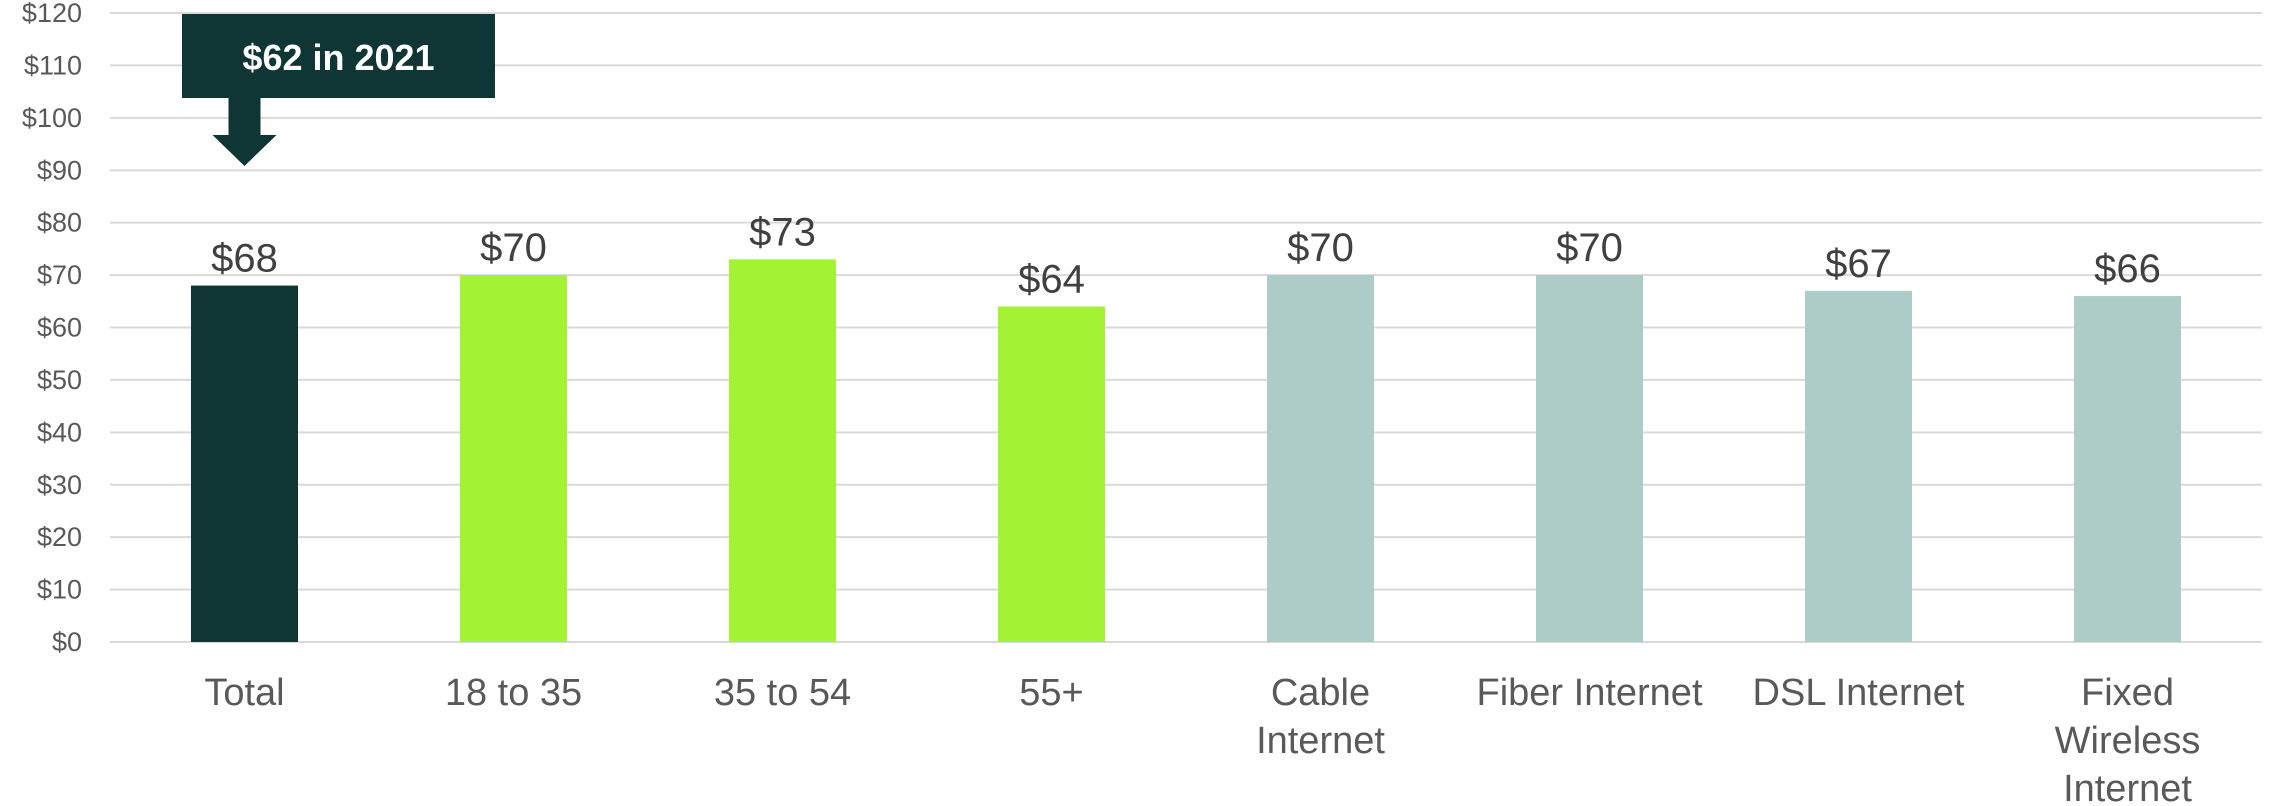 Image resolution: width=2271 pixels, height=806 pixels. What do you see at coordinates (59, 537) in the screenshot?
I see `y-tick-label: $20` at bounding box center [59, 537].